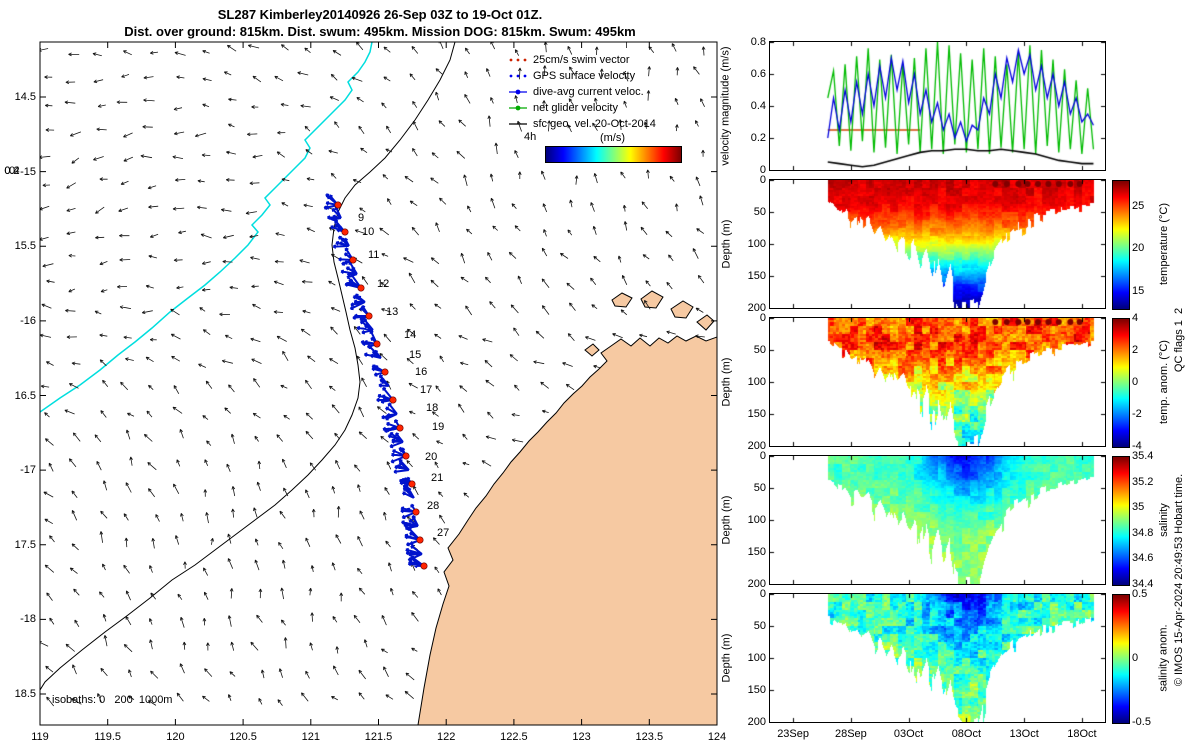 Image resolution: width=1200 pixels, height=750 pixels. Describe the element at coordinates (726, 520) in the screenshot. I see `depth-ylabel-3: Depth (m)` at that location.